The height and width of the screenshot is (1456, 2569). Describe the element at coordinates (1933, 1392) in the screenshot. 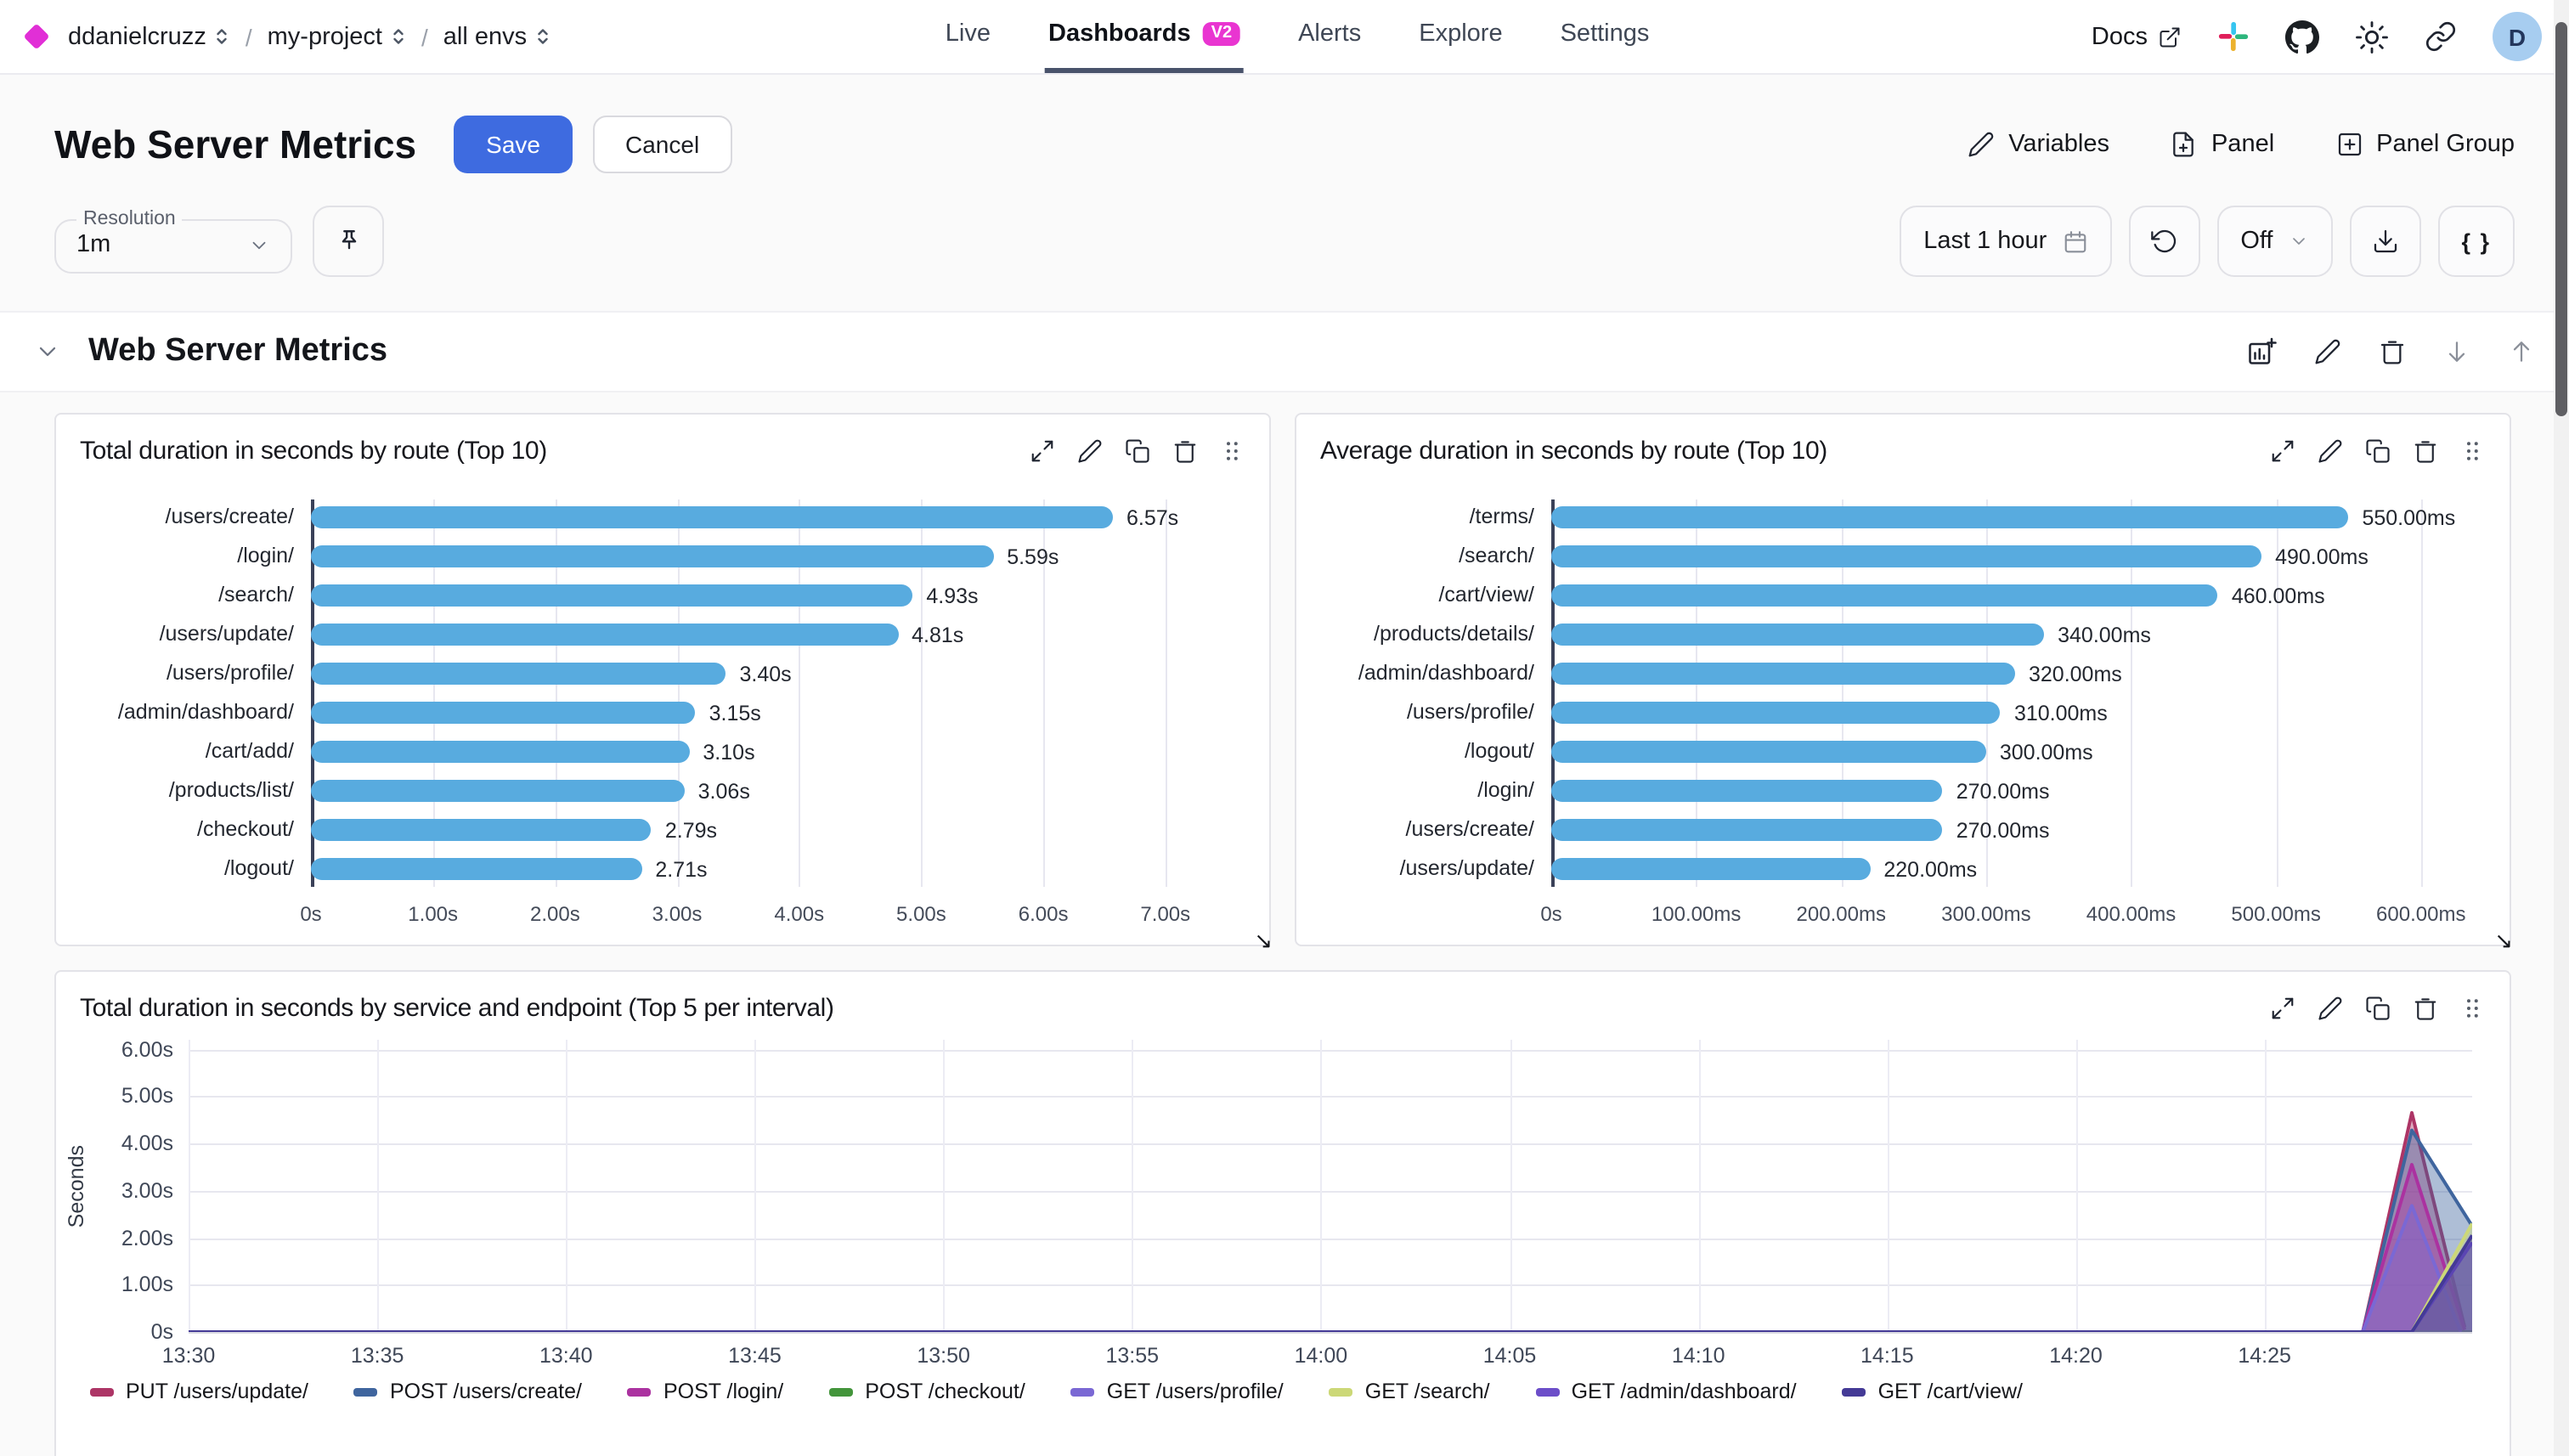

I see `legend-item: GET /cart/view/` at that location.